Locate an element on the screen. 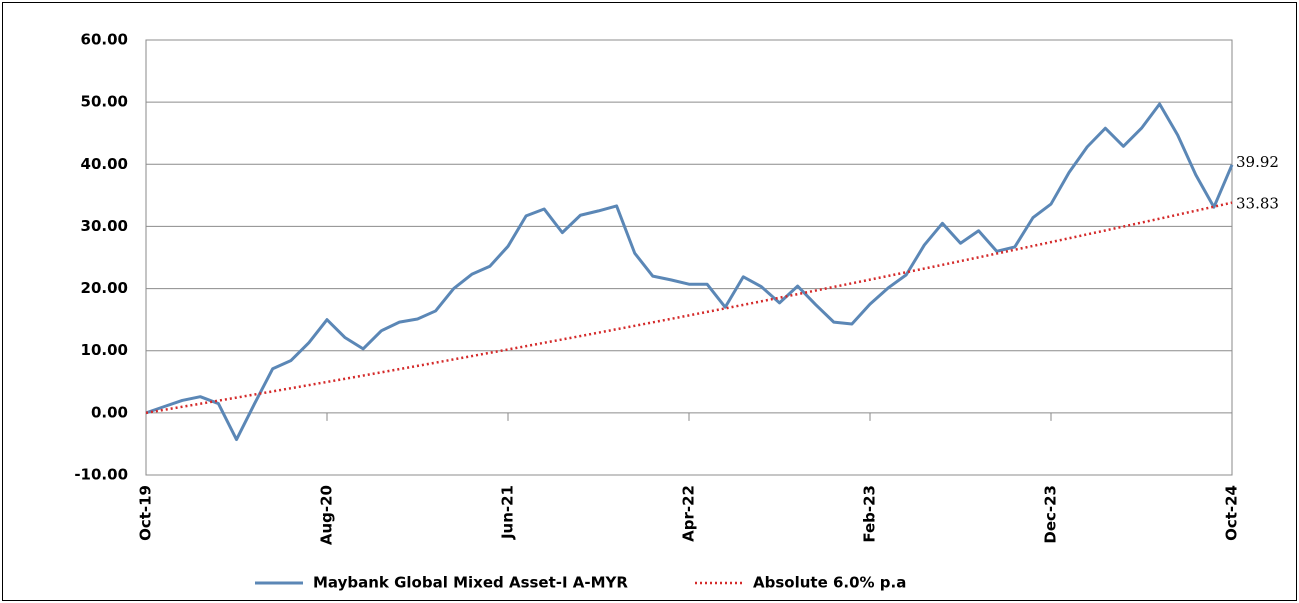 The height and width of the screenshot is (603, 1299). x-tick-label: Apr-22 is located at coordinates (689, 513).